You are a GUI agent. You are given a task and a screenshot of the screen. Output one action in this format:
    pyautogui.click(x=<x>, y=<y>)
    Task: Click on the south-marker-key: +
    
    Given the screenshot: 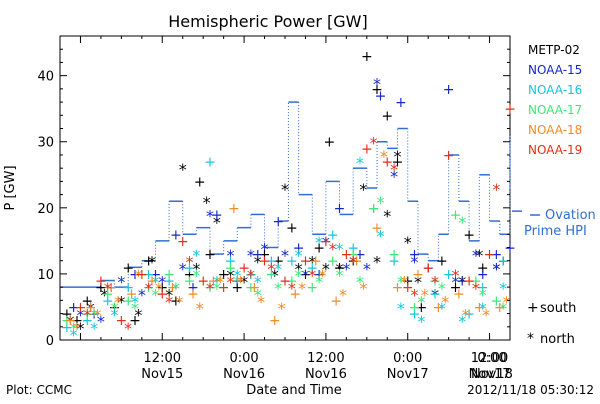 What is the action you would take?
    pyautogui.click(x=533, y=308)
    